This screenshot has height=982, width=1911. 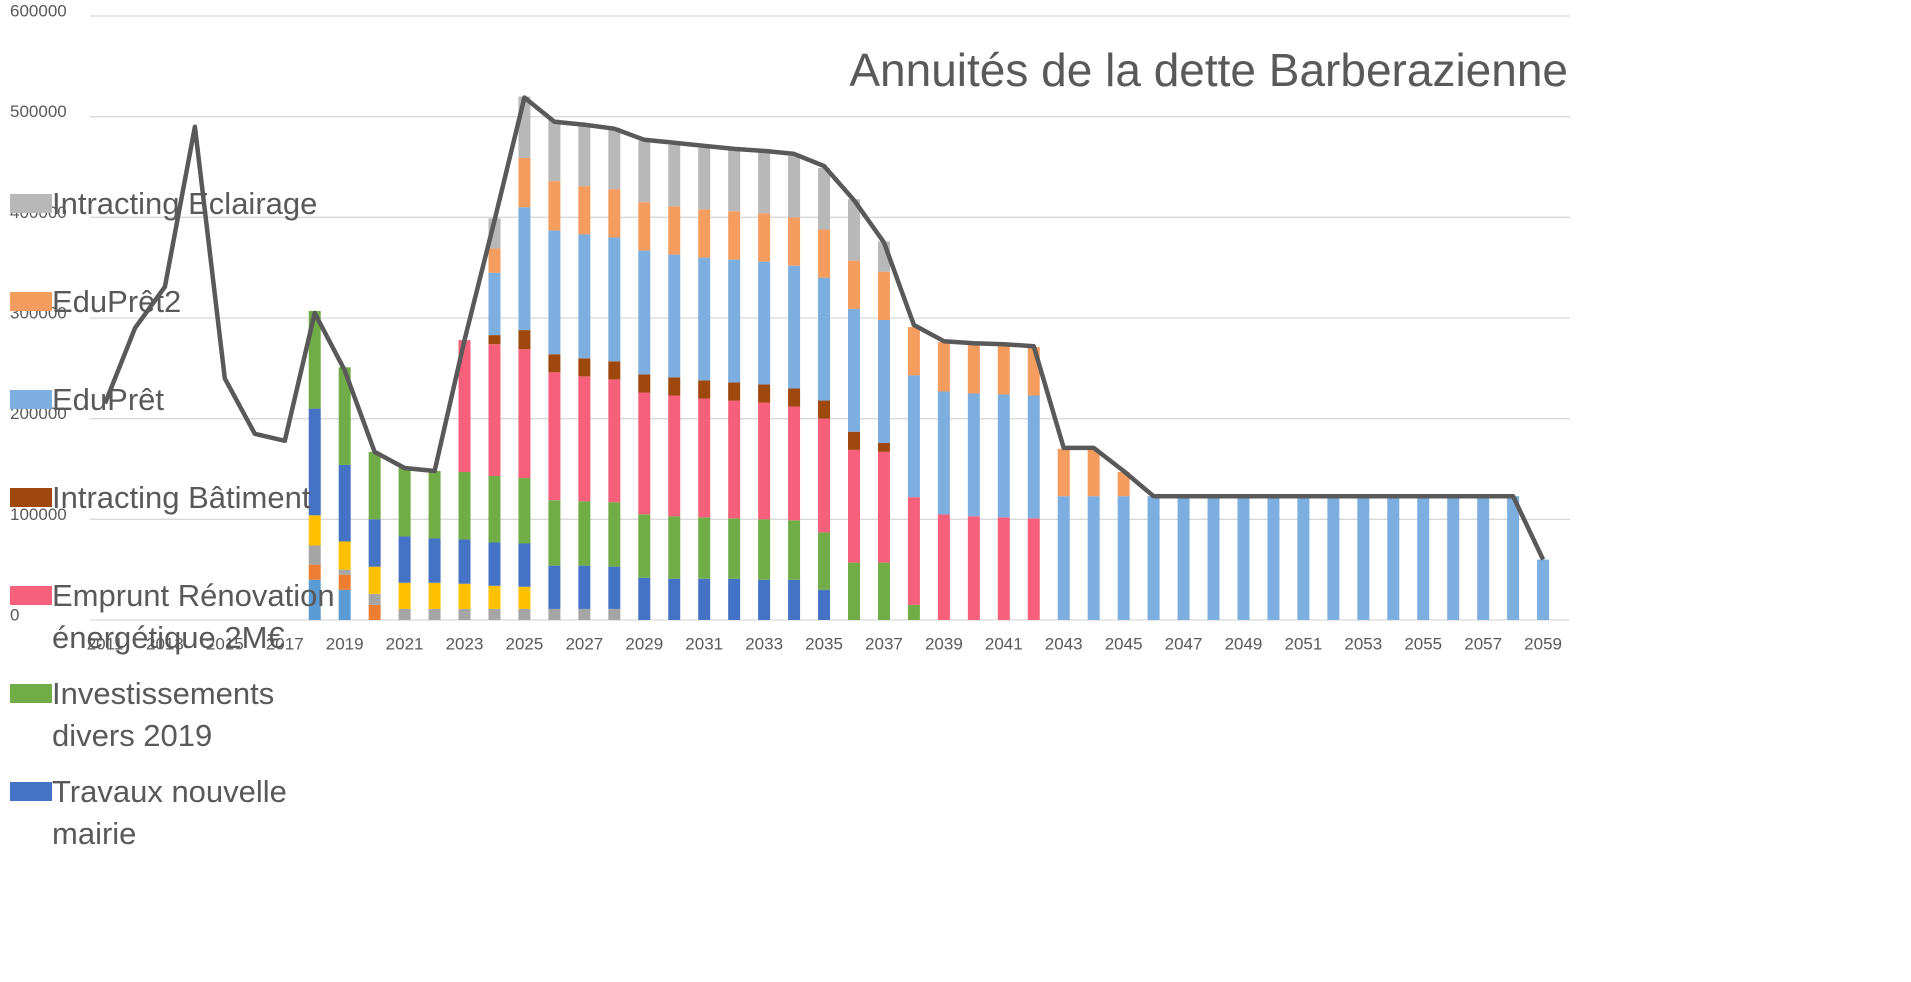 I want to click on x-tick-label: 2039, so click(x=944, y=643).